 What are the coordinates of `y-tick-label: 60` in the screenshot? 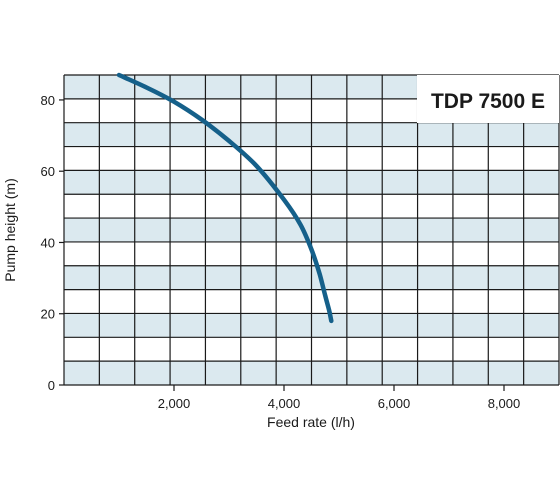 It's located at (48, 171).